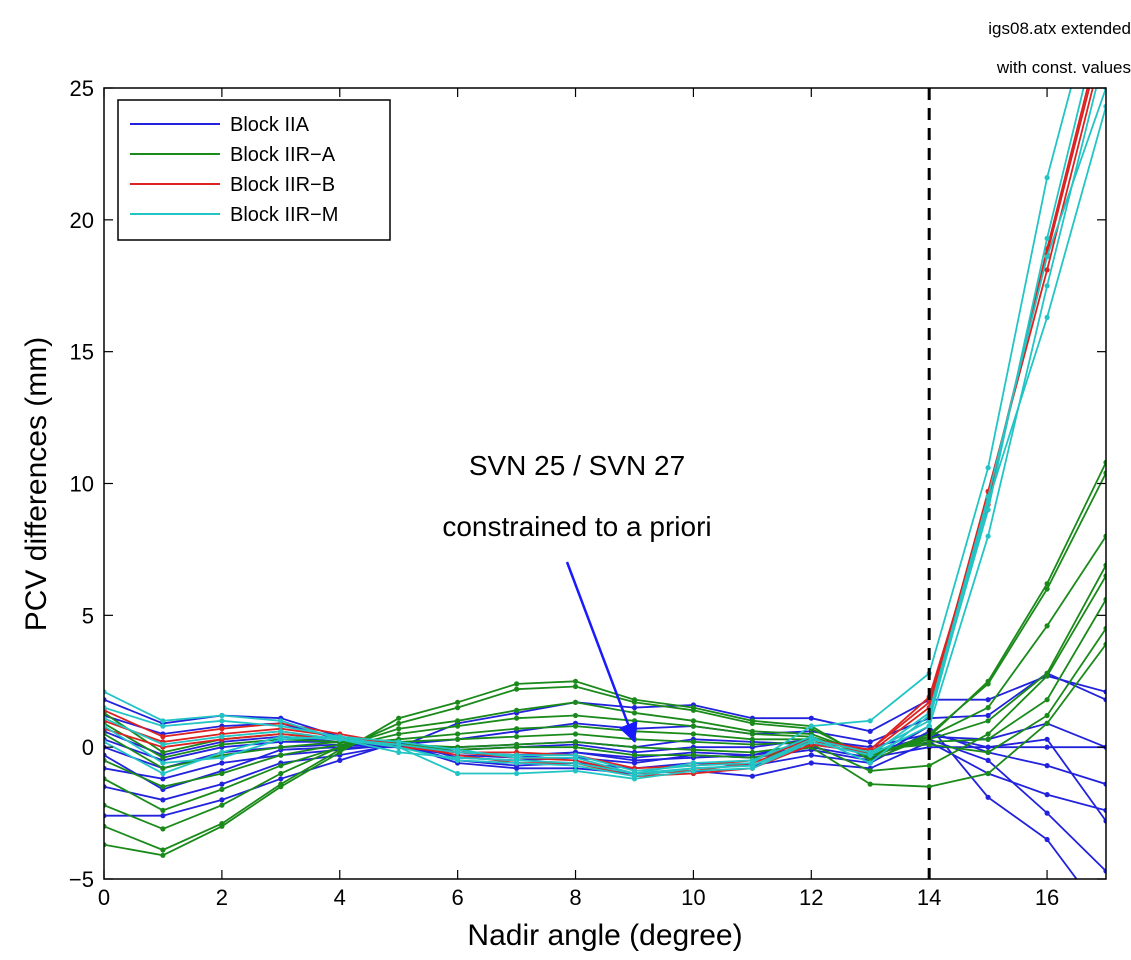 Image resolution: width=1131 pixels, height=960 pixels. What do you see at coordinates (82, 352) in the screenshot?
I see `y-tick-label: 15` at bounding box center [82, 352].